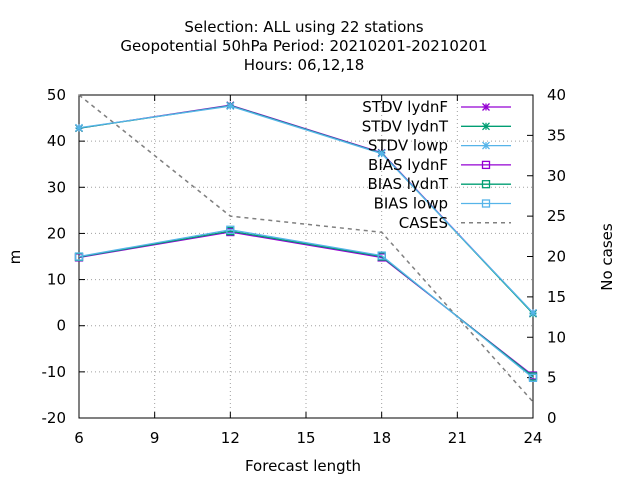 Image resolution: width=640 pixels, height=480 pixels. I want to click on x-tick-label: 18, so click(381, 438).